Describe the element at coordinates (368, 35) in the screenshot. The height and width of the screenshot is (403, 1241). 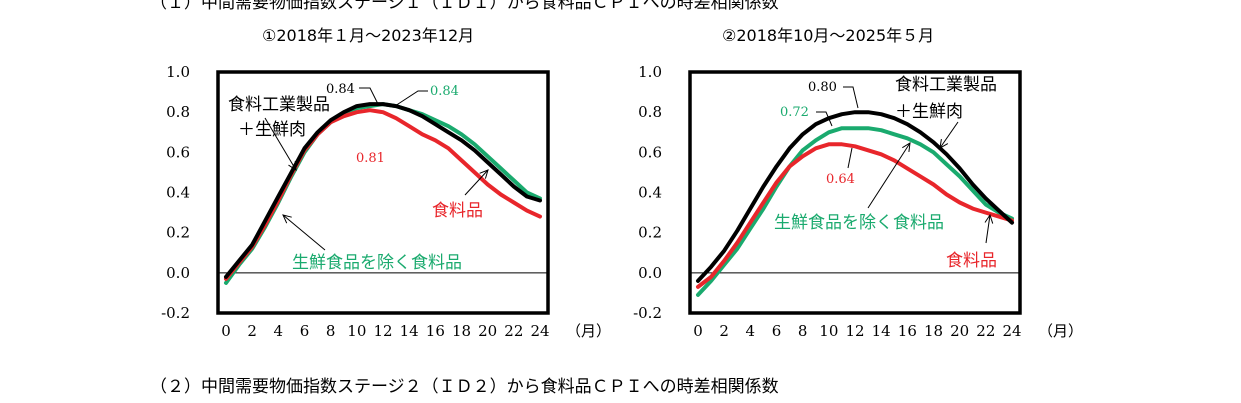
I see `chart-title-1: ①2018年１月～2023年12月` at that location.